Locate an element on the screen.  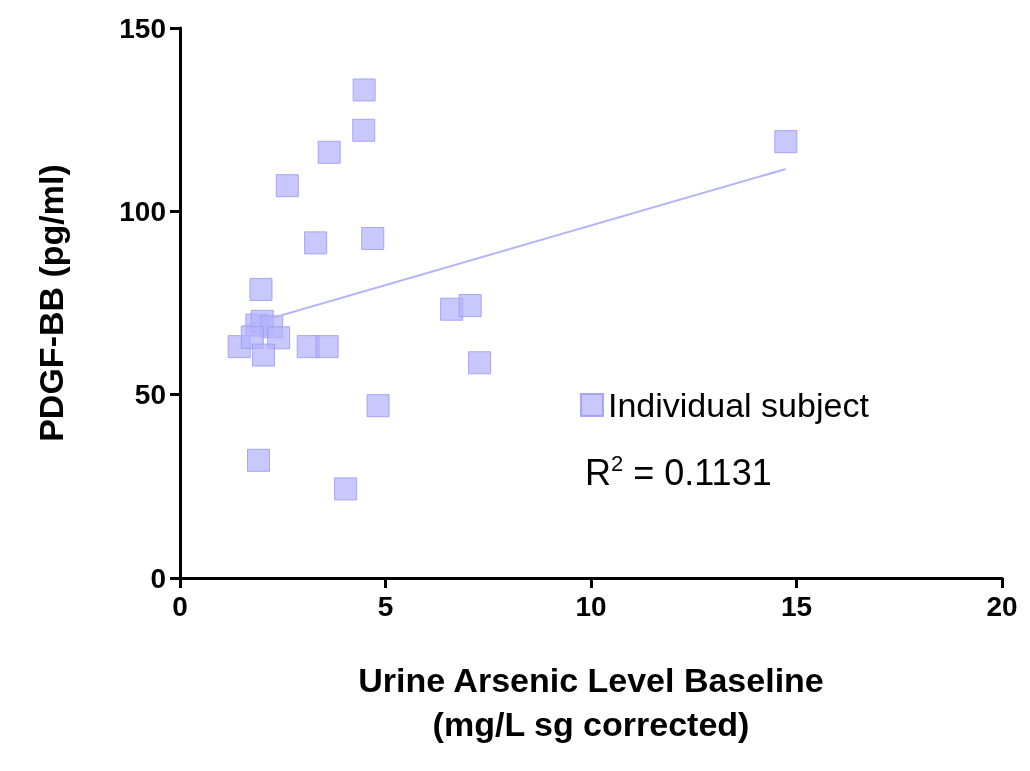
legend-label: Individual subject is located at coordinates (739, 405).